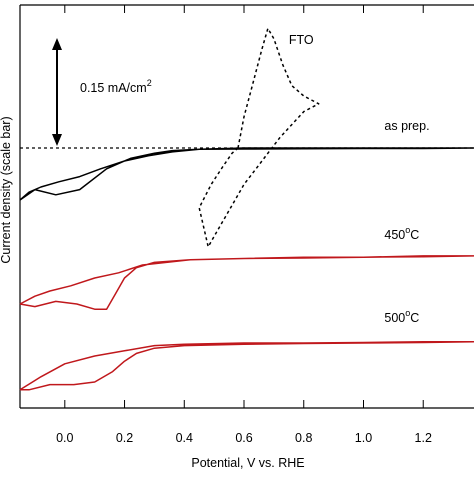  Describe the element at coordinates (301, 40) in the screenshot. I see `annotation-label: FTO` at that location.